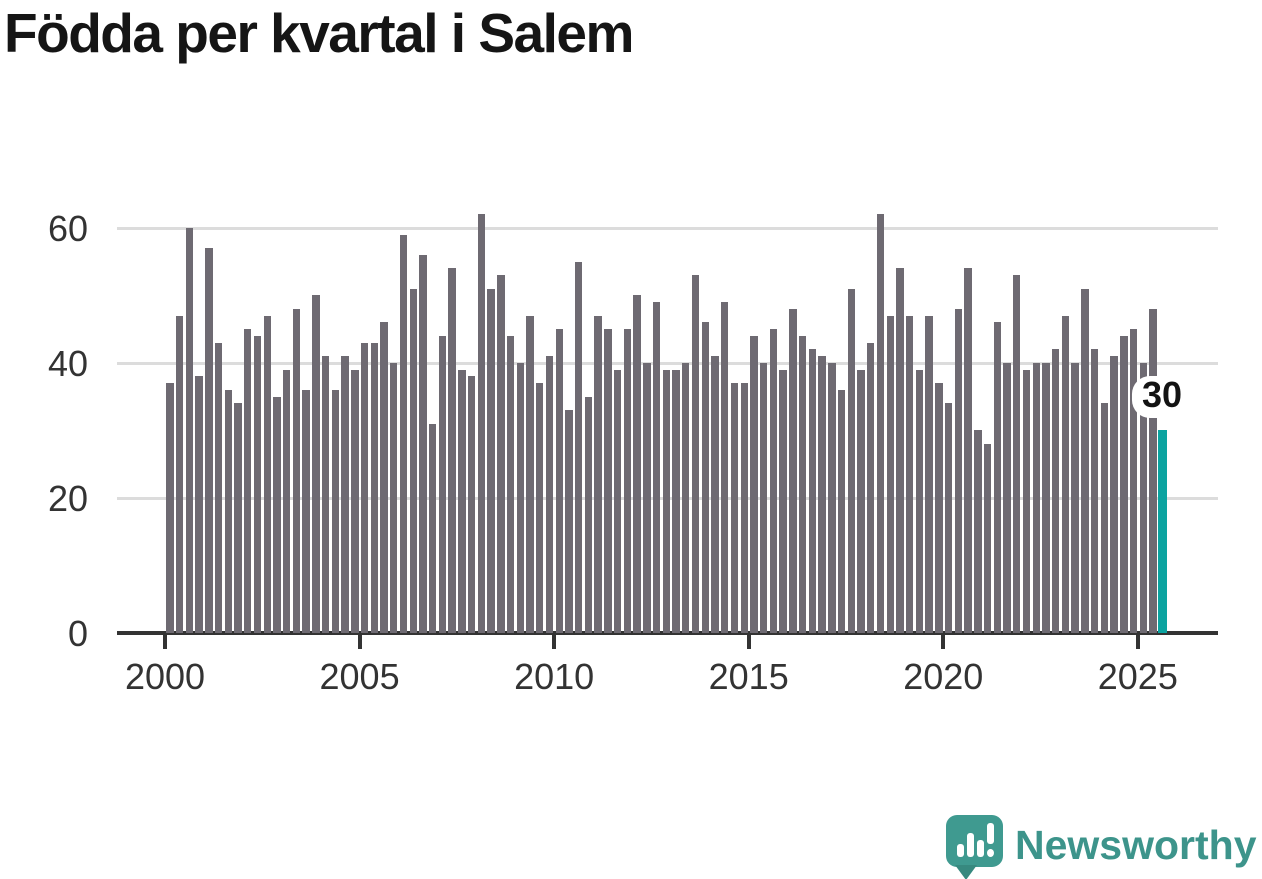 Image resolution: width=1262 pixels, height=879 pixels. Describe the element at coordinates (554, 676) in the screenshot. I see `x-axis-label-2010: 2010` at that location.